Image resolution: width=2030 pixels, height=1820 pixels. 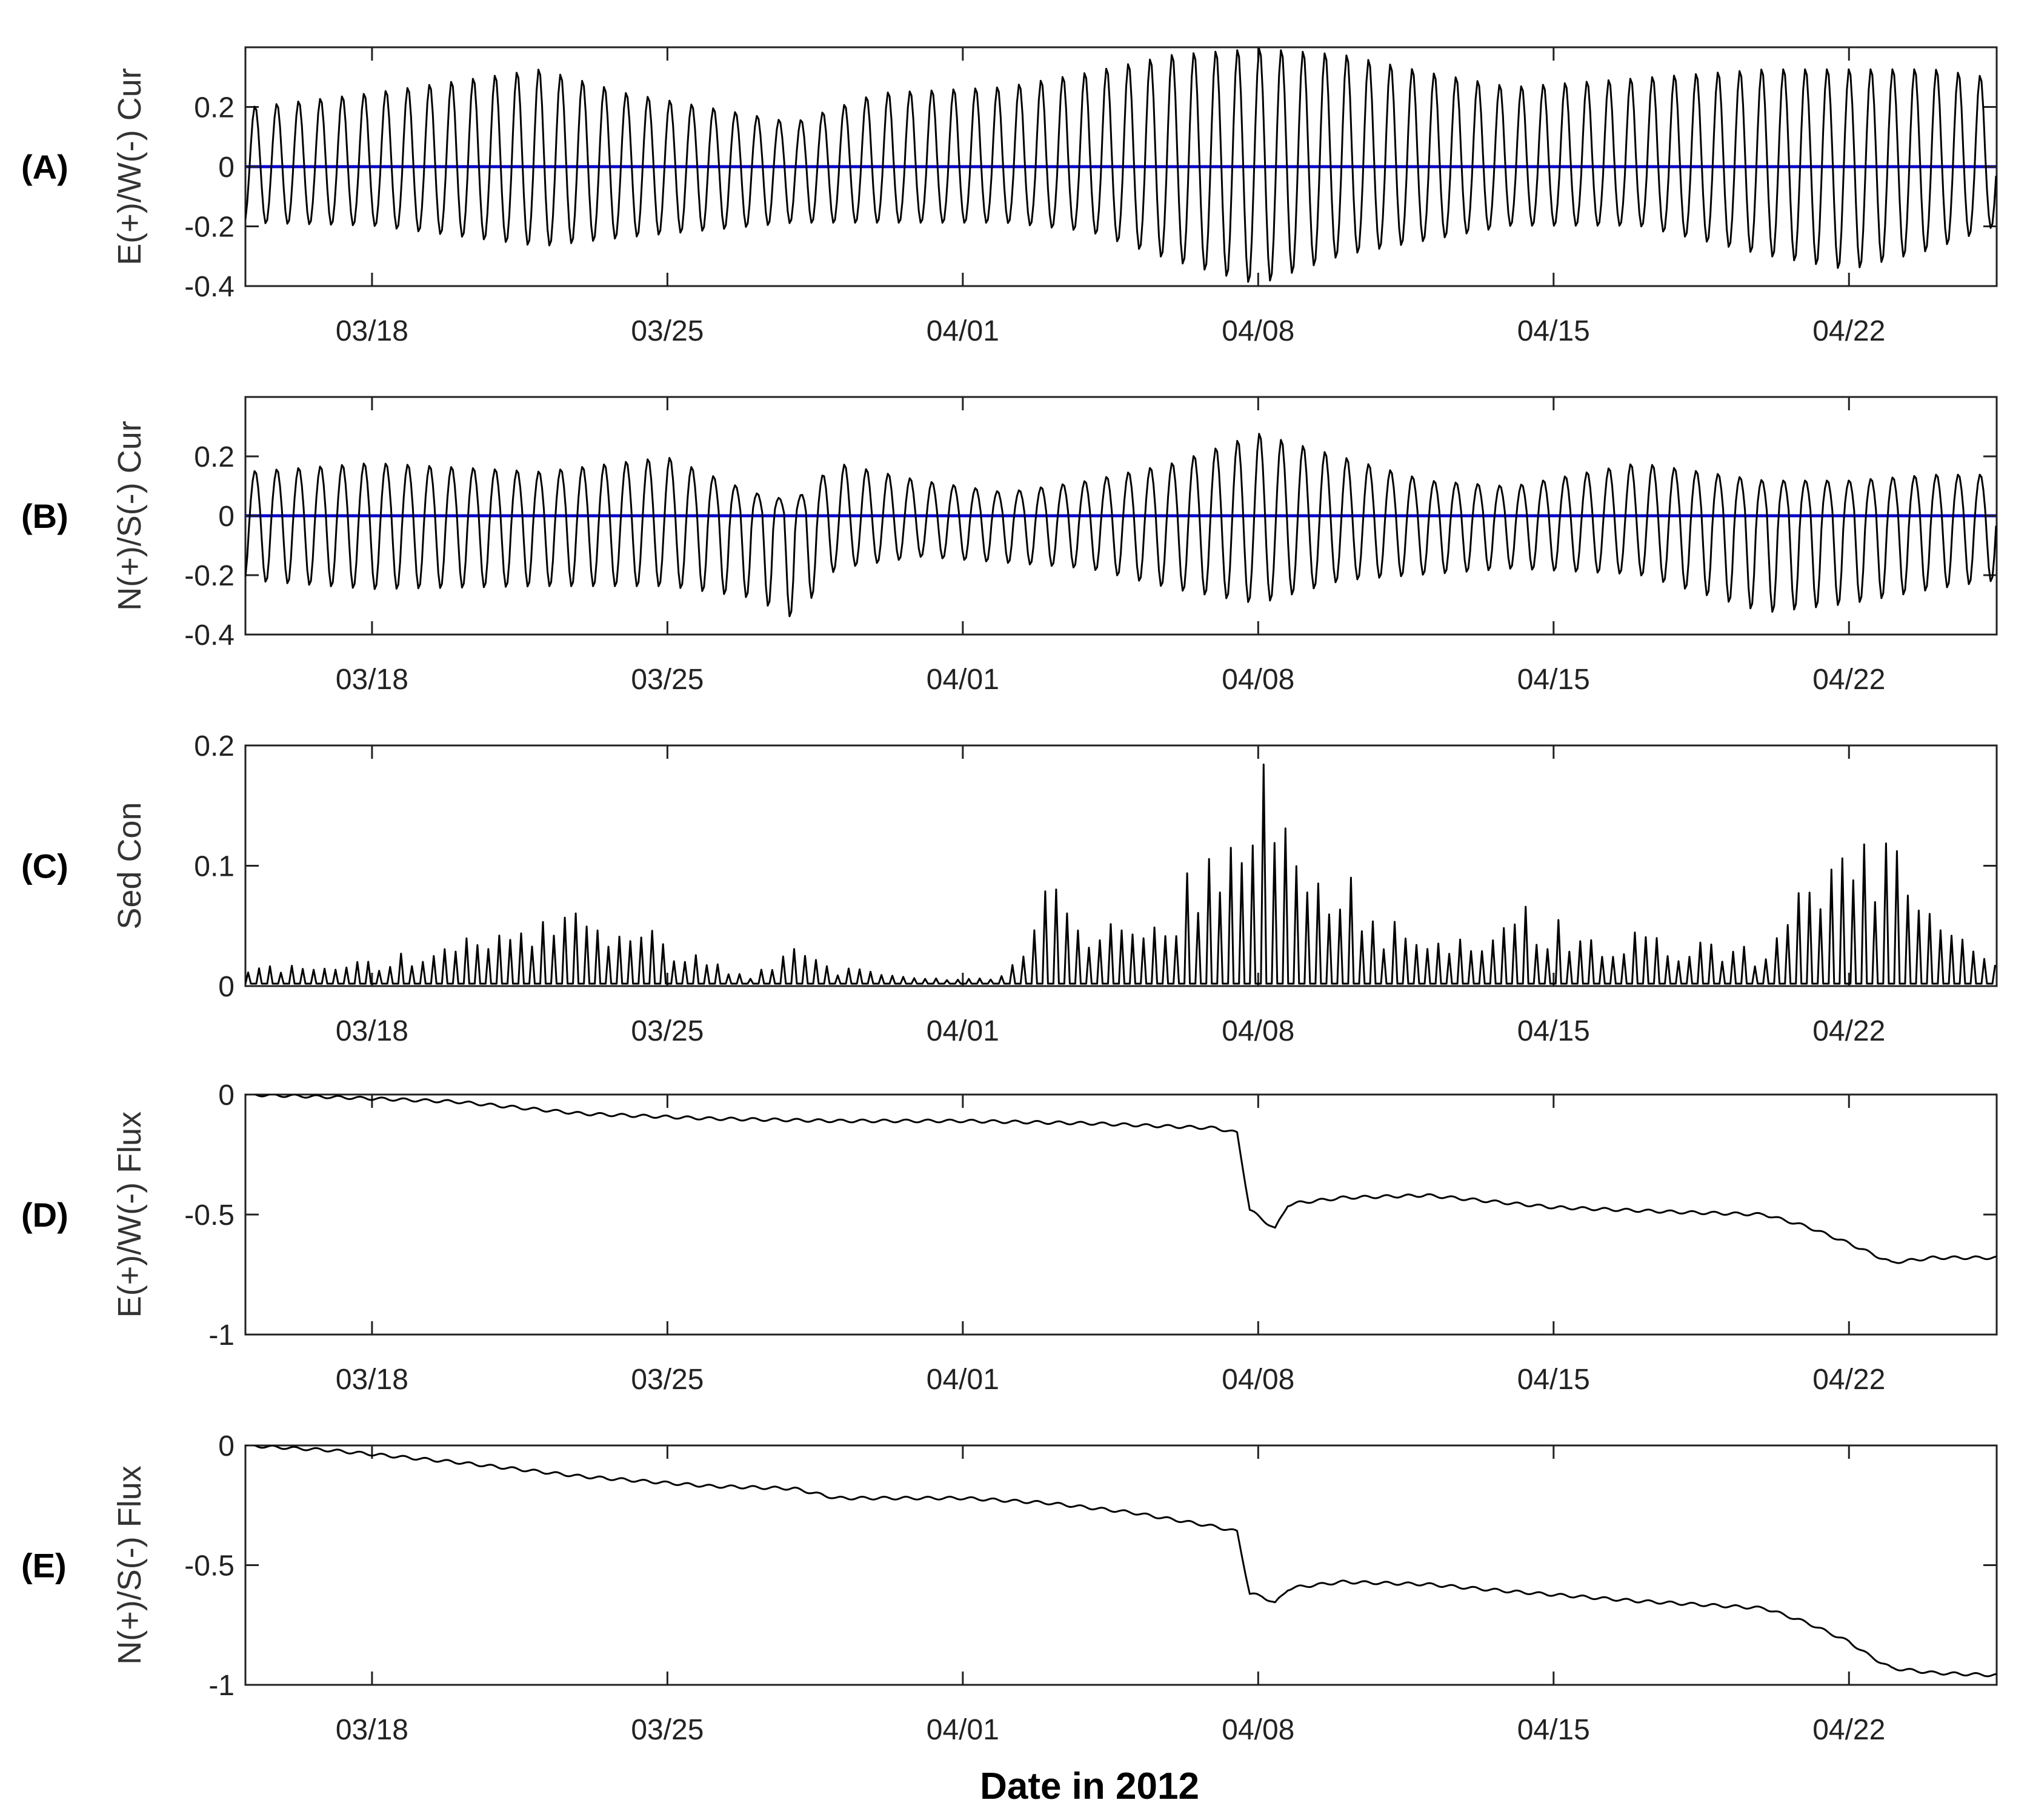 What do you see at coordinates (130, 515) in the screenshot?
I see `y-axis-title: N(+)/S(-) Cur` at bounding box center [130, 515].